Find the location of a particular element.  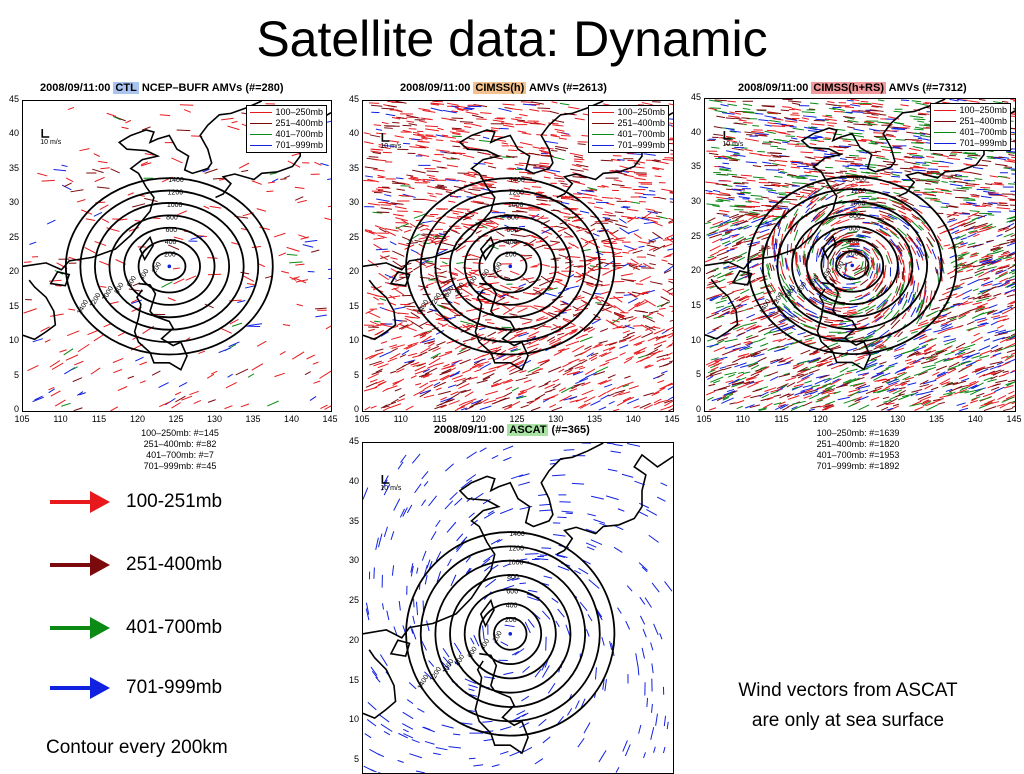

panel-cimss-hrs-title: 2008/09/11:00 CIMSS(h+RS) AMVs (#=7312) is located at coordinates (852, 88).